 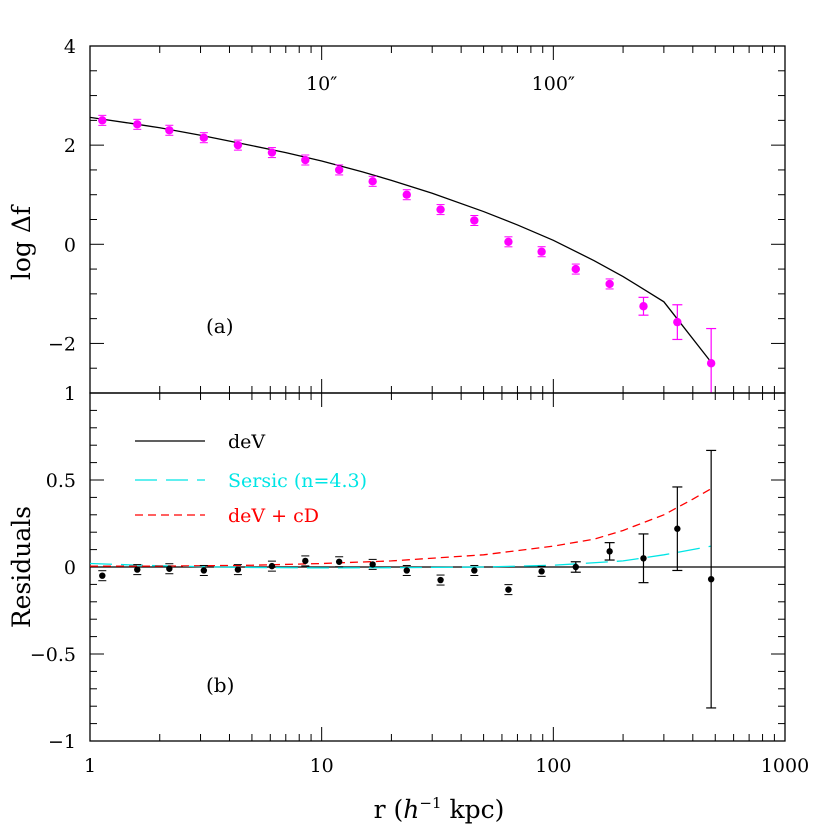 I want to click on top-tick-label: 10″, so click(x=321, y=84).